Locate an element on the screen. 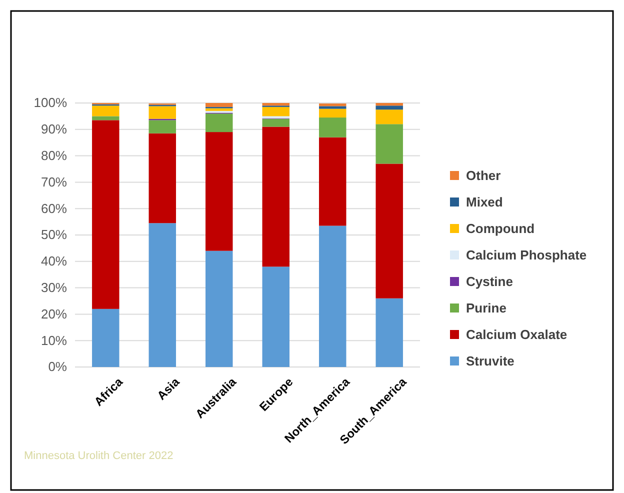 This screenshot has height=493, width=624. y-tick-label: 80% is located at coordinates (54, 155).